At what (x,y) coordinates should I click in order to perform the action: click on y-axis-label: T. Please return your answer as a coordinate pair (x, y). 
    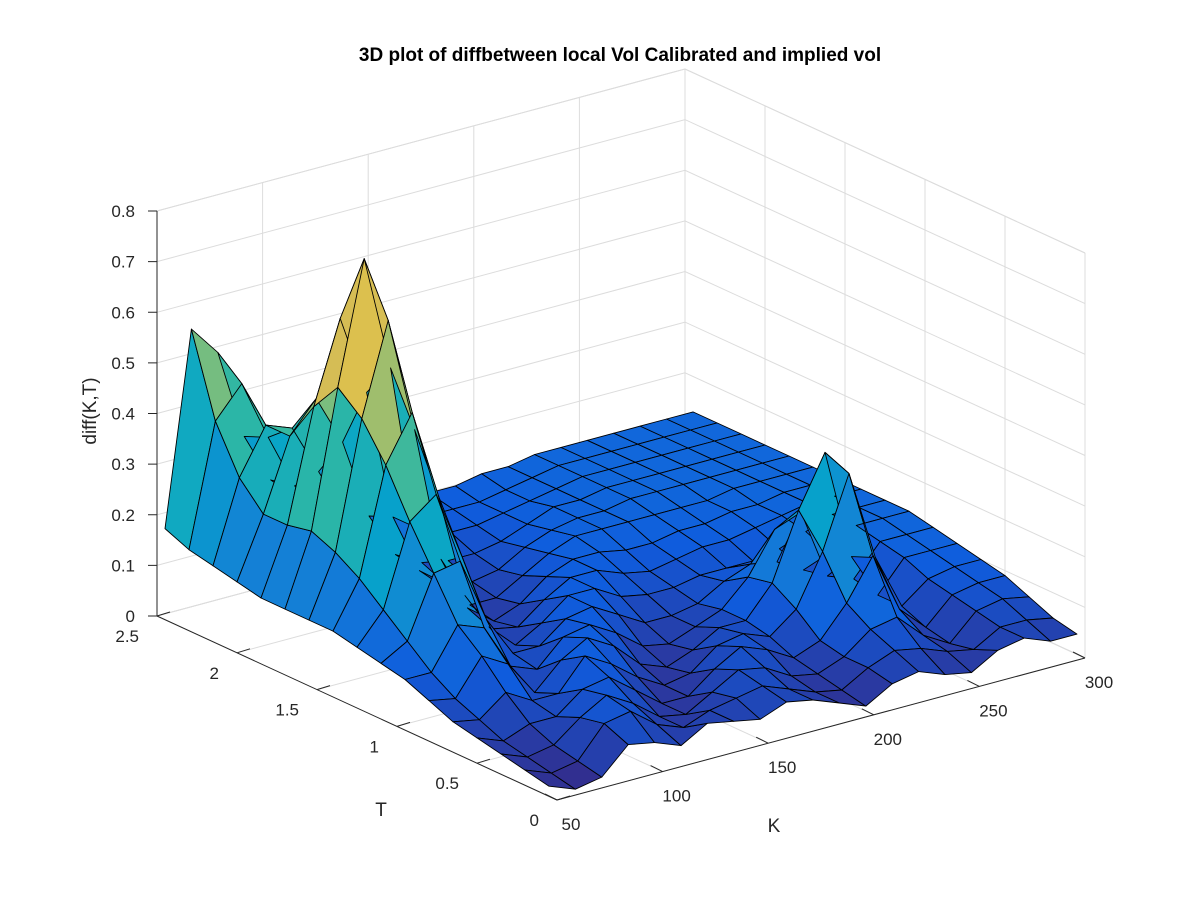
    Looking at the image, I should click on (381, 810).